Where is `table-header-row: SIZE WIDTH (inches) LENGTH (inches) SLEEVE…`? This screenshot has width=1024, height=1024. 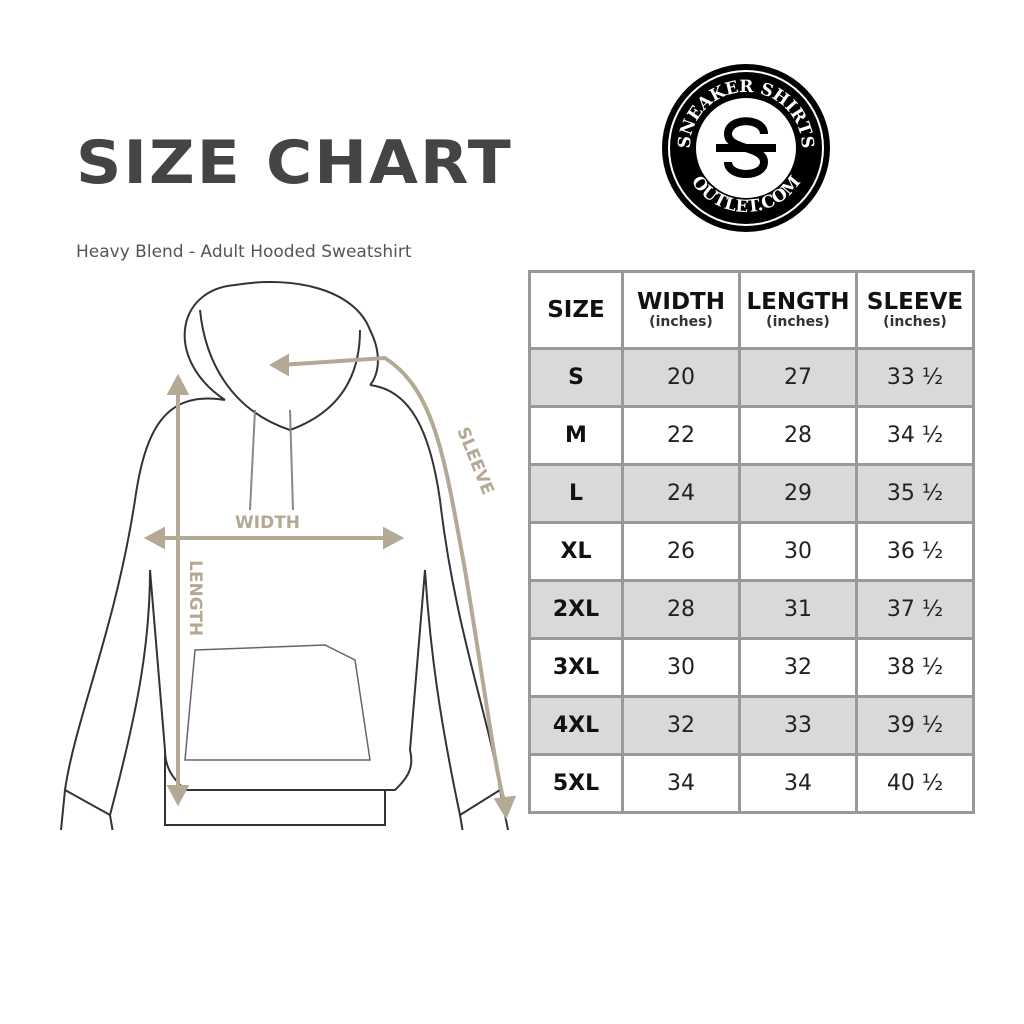 table-header-row: SIZE WIDTH (inches) LENGTH (inches) SLEEVE… is located at coordinates (751, 310).